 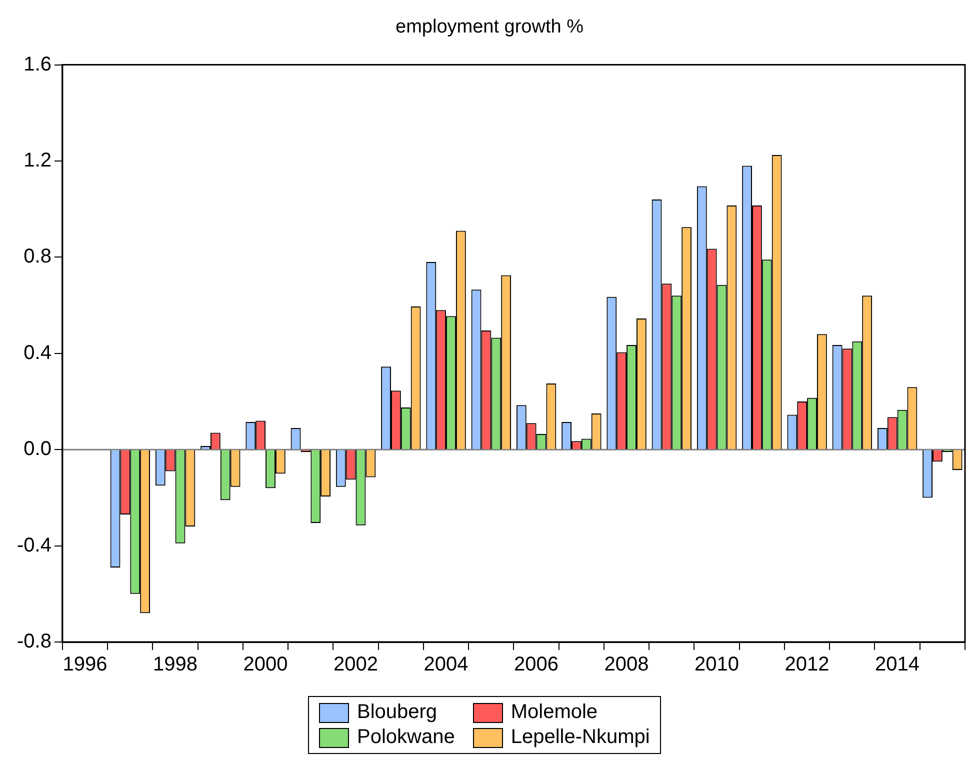 What do you see at coordinates (38, 449) in the screenshot?
I see `y-tick-label: 0.0` at bounding box center [38, 449].